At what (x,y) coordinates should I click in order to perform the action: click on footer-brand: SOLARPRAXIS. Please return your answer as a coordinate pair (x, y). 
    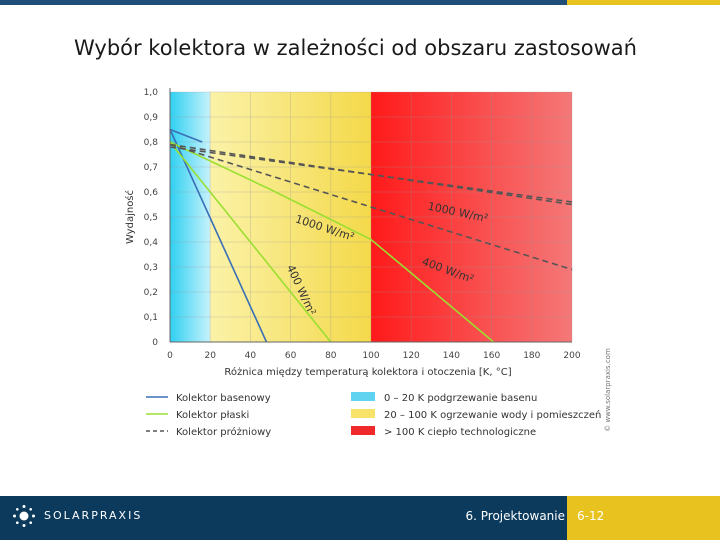
    Looking at the image, I should click on (93, 515).